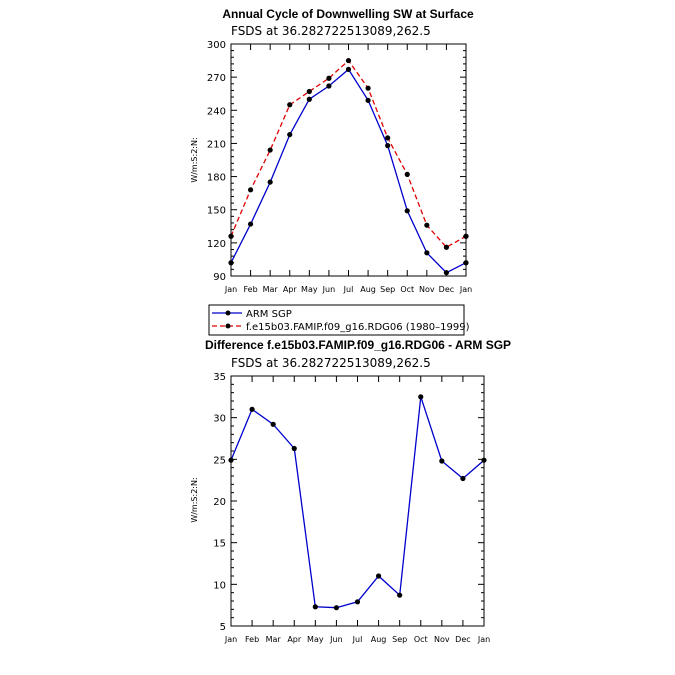 The image size is (675, 675). What do you see at coordinates (219, 460) in the screenshot?
I see `y-tick-label: 25` at bounding box center [219, 460].